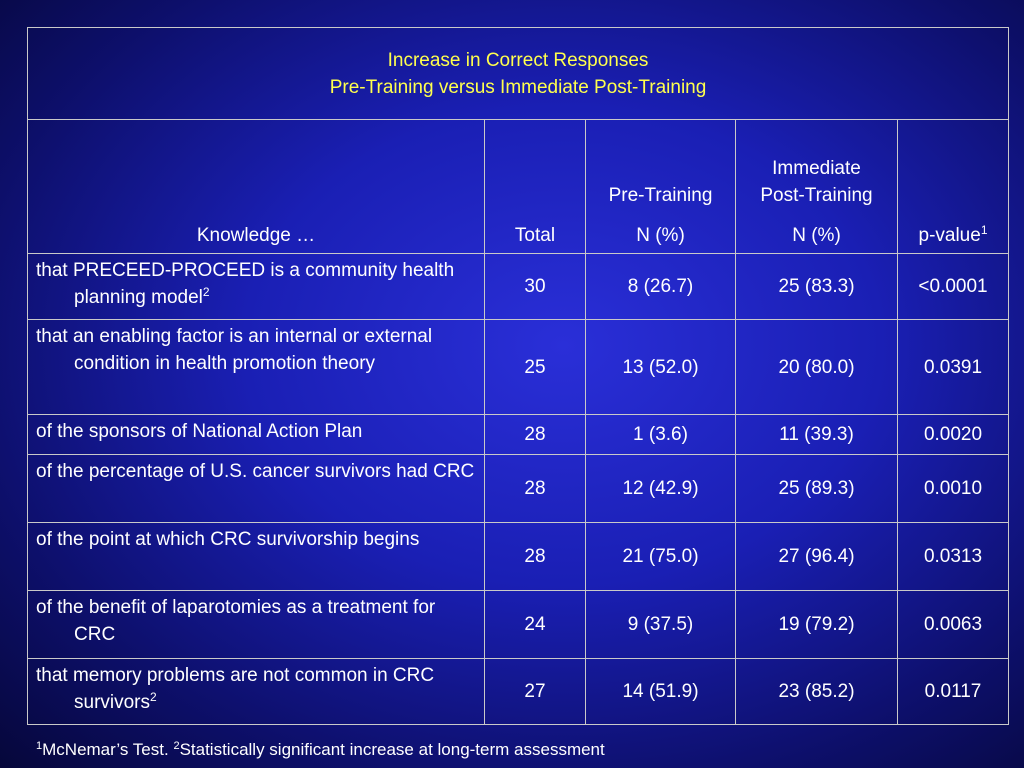 The width and height of the screenshot is (1024, 768). What do you see at coordinates (816, 434) in the screenshot?
I see `row-post-training-cell: 11 (39.3)` at bounding box center [816, 434].